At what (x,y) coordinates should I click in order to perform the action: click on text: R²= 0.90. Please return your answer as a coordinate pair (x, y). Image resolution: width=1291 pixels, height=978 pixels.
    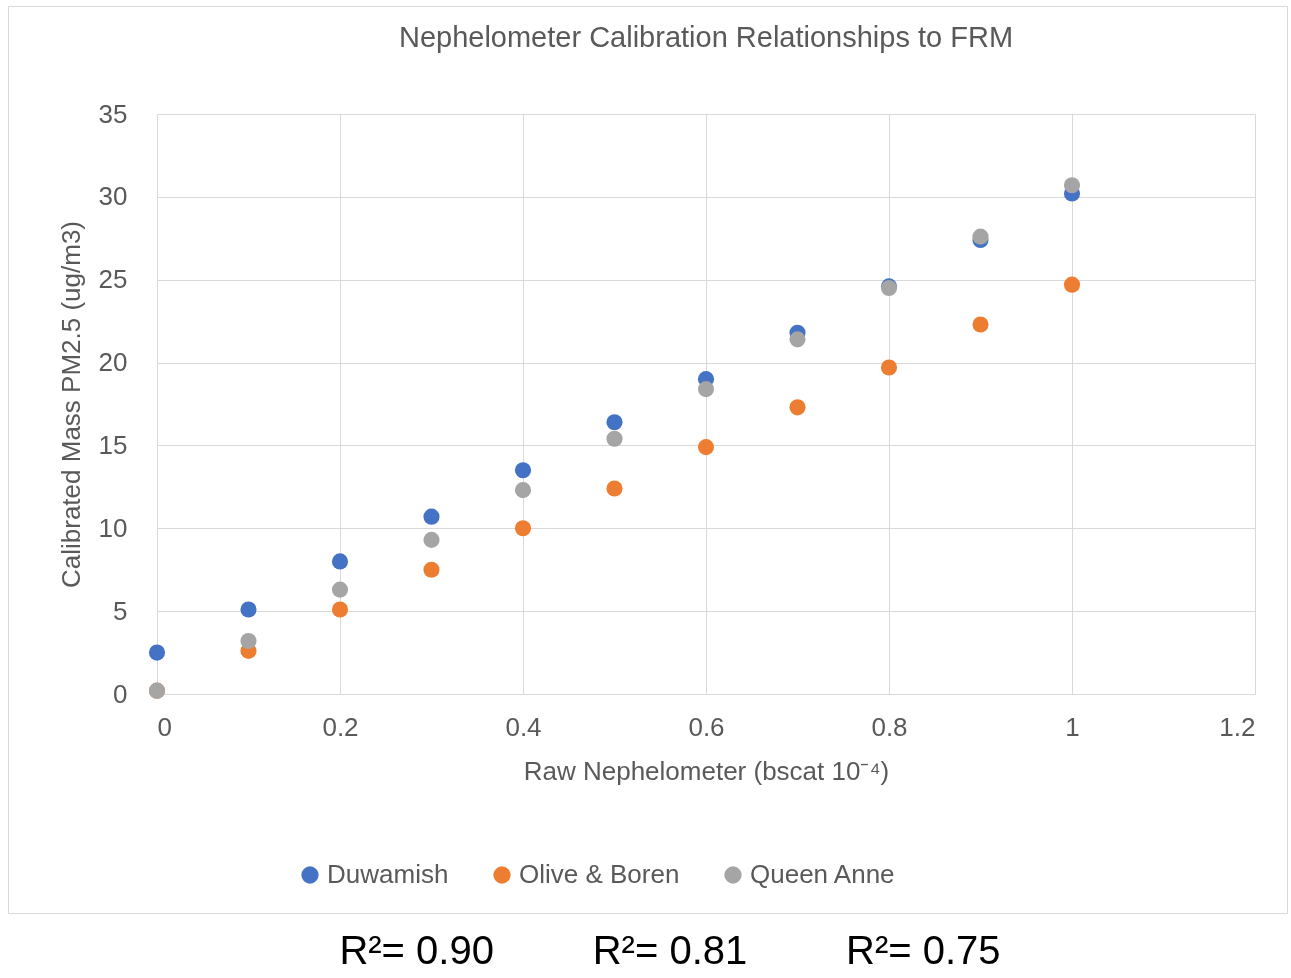
    Looking at the image, I should click on (416, 950).